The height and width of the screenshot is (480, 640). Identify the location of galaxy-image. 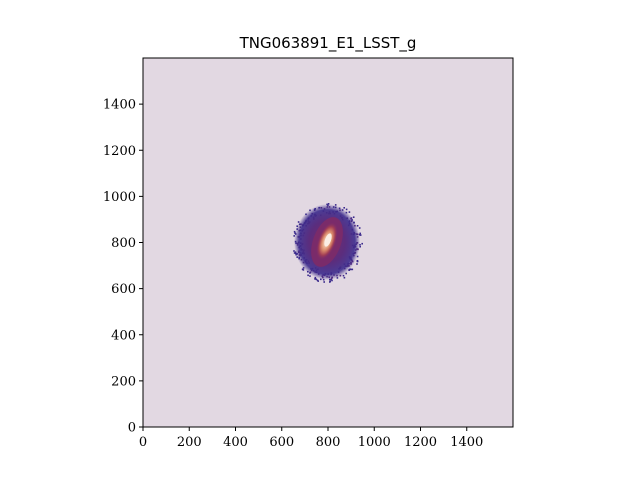
(328, 243).